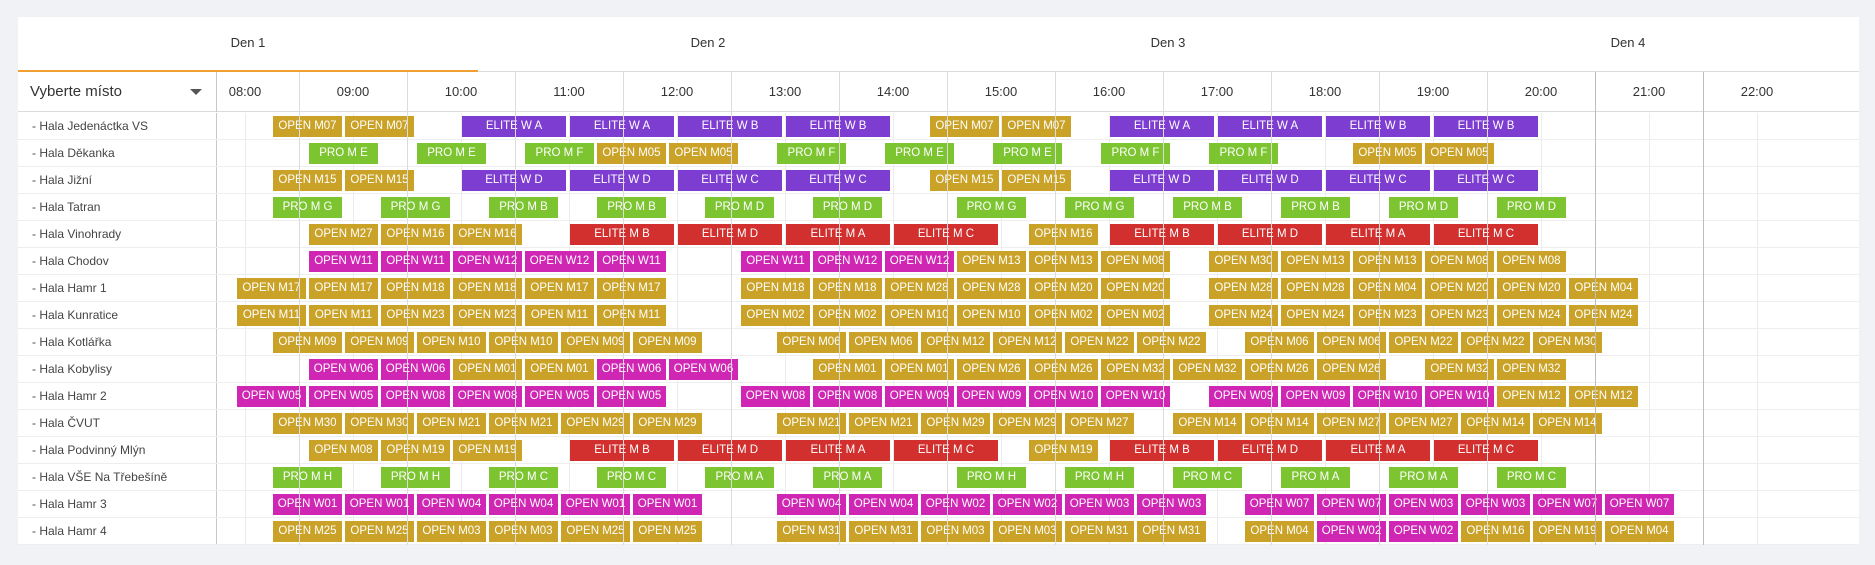 The width and height of the screenshot is (1875, 565). Describe the element at coordinates (775, 315) in the screenshot. I see `match-slot: OPEN M02` at that location.